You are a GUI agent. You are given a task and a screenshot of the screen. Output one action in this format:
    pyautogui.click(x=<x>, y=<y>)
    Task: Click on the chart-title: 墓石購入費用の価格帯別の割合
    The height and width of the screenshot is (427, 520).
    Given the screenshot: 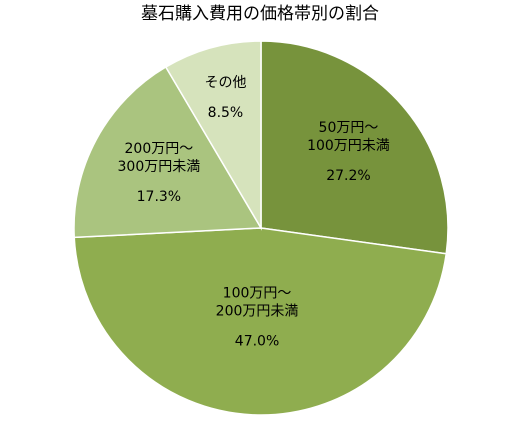 What is the action you would take?
    pyautogui.click(x=260, y=14)
    